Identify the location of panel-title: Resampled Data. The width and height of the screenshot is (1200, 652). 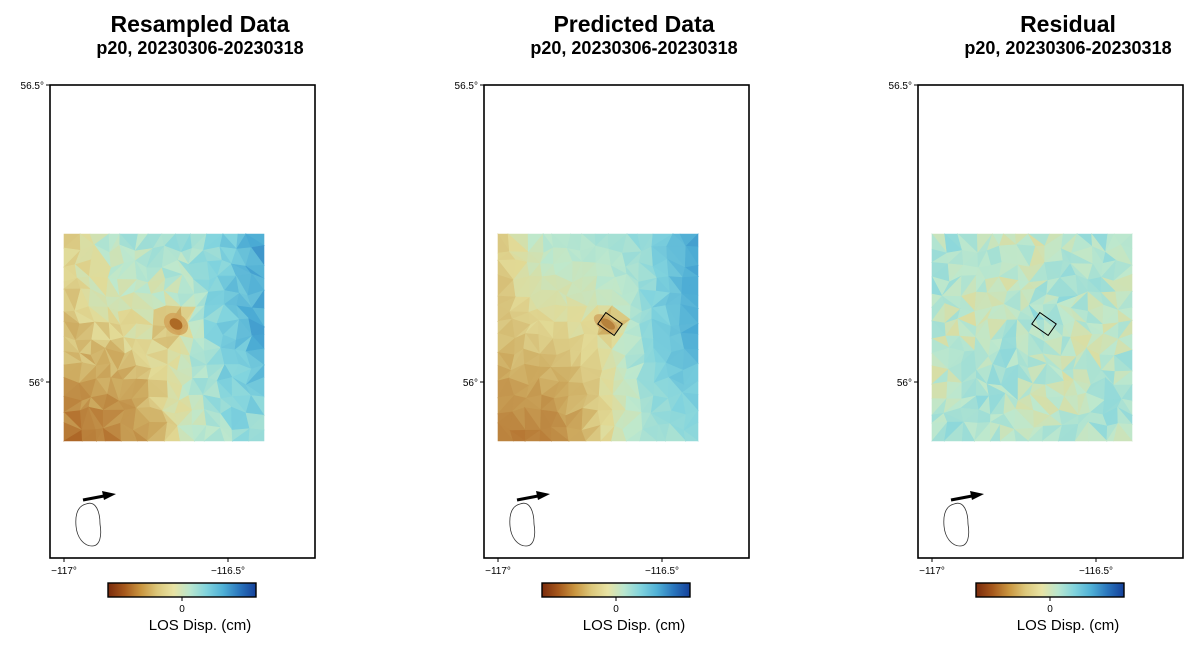
(200, 24).